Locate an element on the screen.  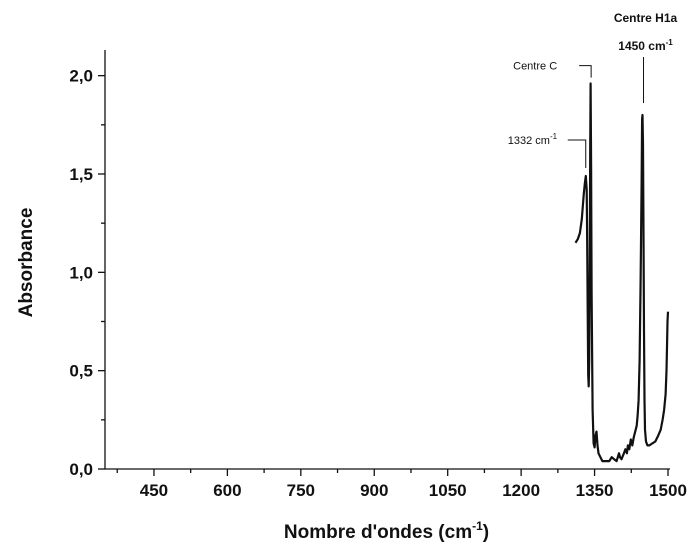
x-tick-label: 1200 is located at coordinates (521, 490).